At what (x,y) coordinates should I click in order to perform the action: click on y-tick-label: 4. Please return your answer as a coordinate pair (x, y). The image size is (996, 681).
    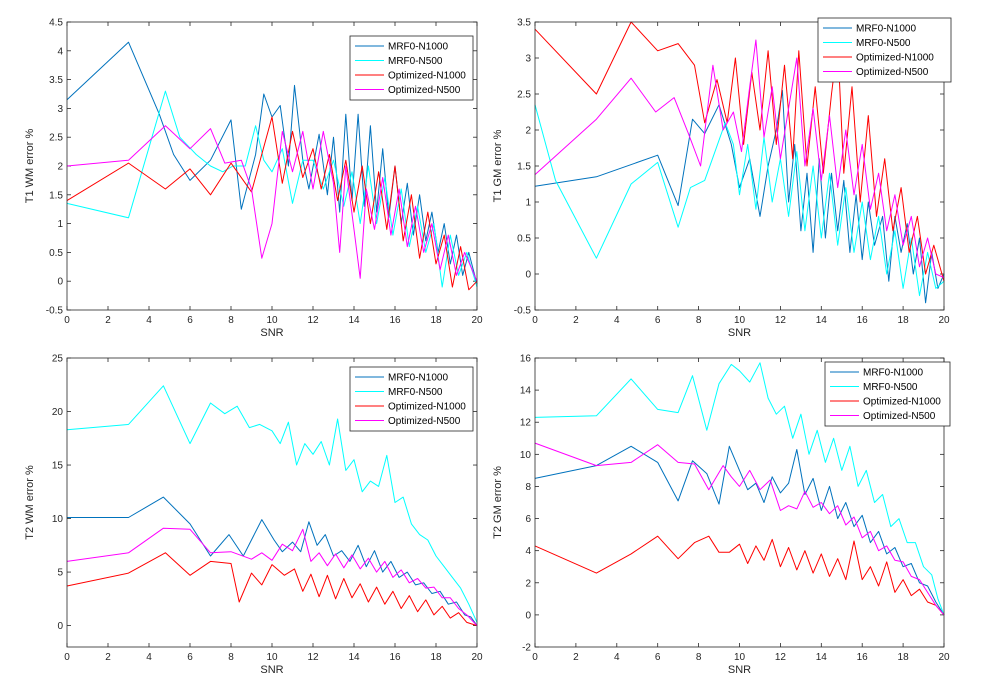
    Looking at the image, I should click on (60, 51).